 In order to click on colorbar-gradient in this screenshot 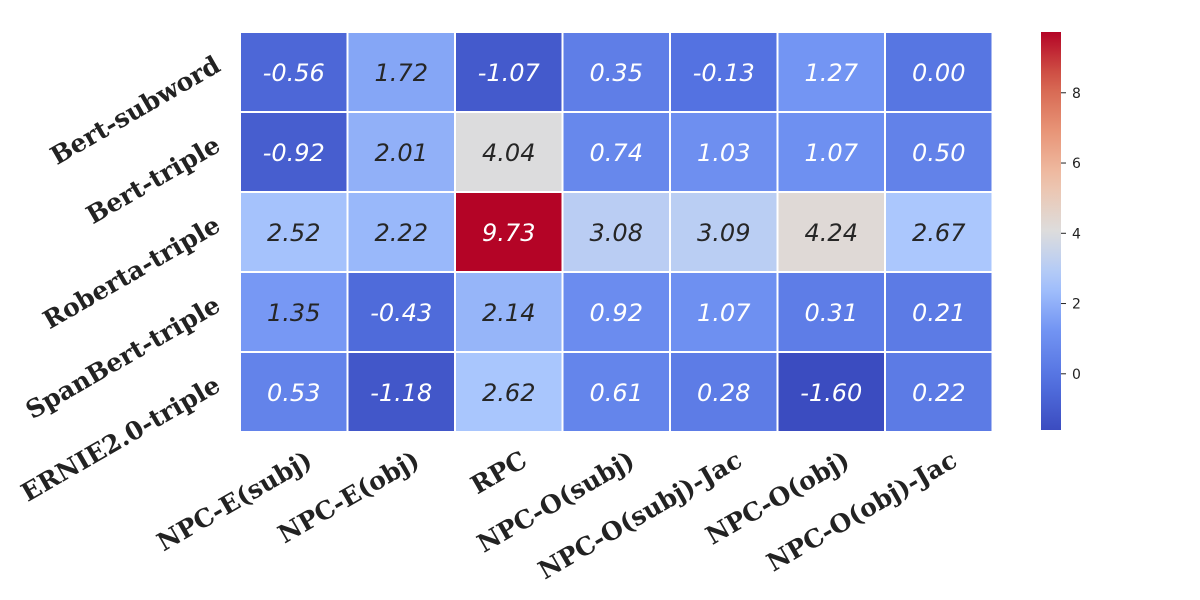, I will do `click(1051, 231)`.